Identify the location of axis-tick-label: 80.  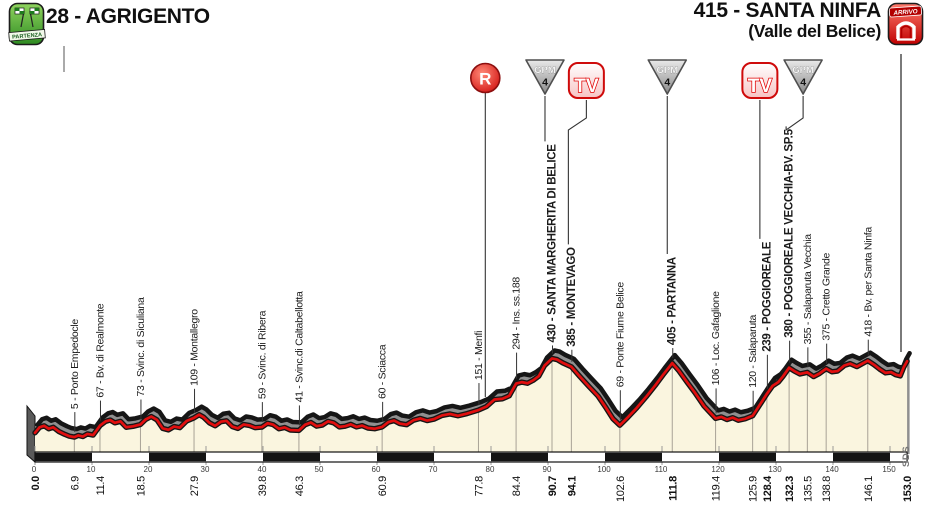
(490, 469).